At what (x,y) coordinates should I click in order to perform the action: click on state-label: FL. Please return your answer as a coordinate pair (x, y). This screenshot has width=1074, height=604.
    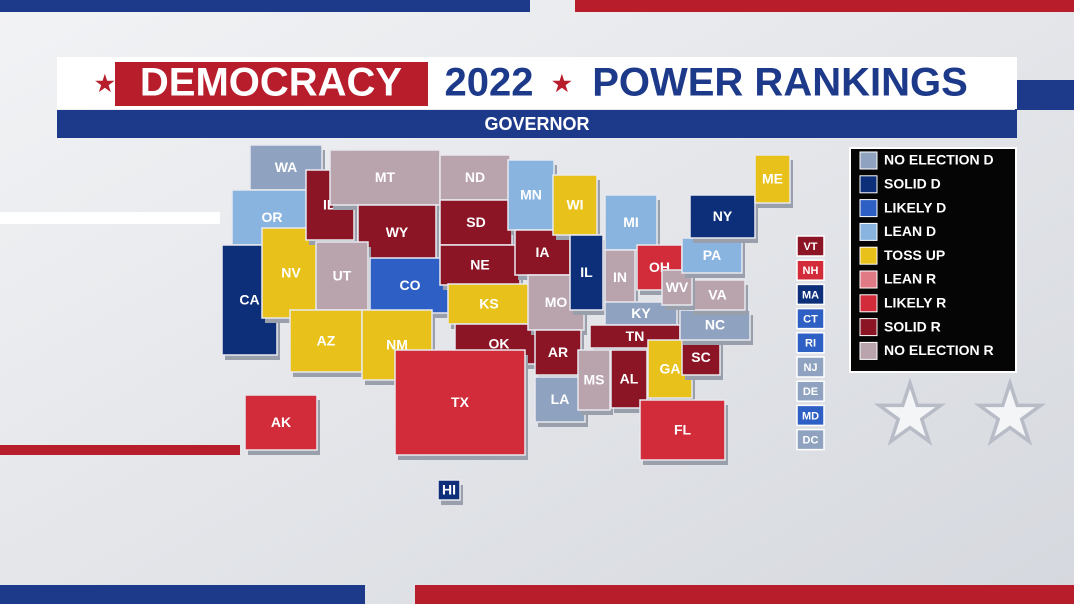
    Looking at the image, I should click on (683, 430).